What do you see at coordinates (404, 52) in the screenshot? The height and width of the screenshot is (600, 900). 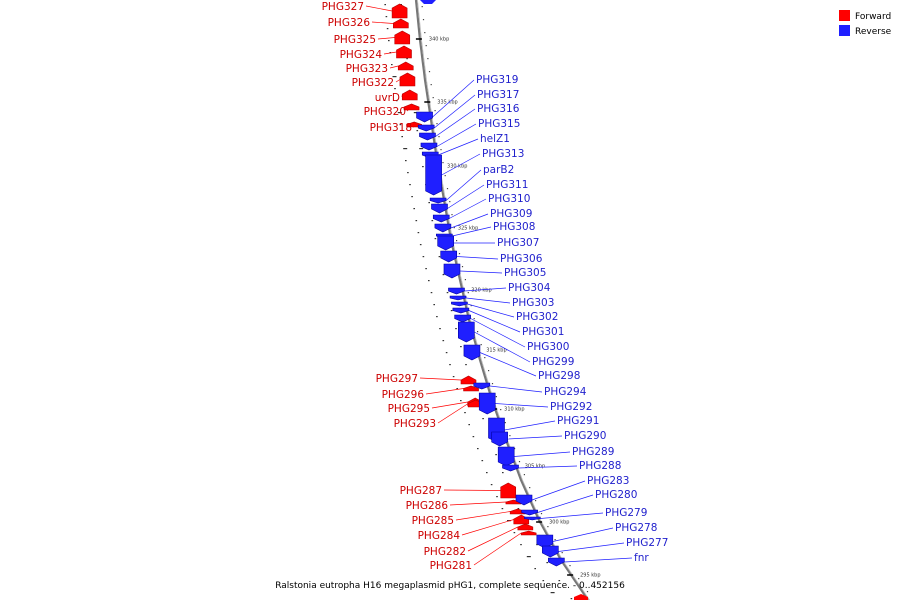 I see `forward-gene-phg324` at bounding box center [404, 52].